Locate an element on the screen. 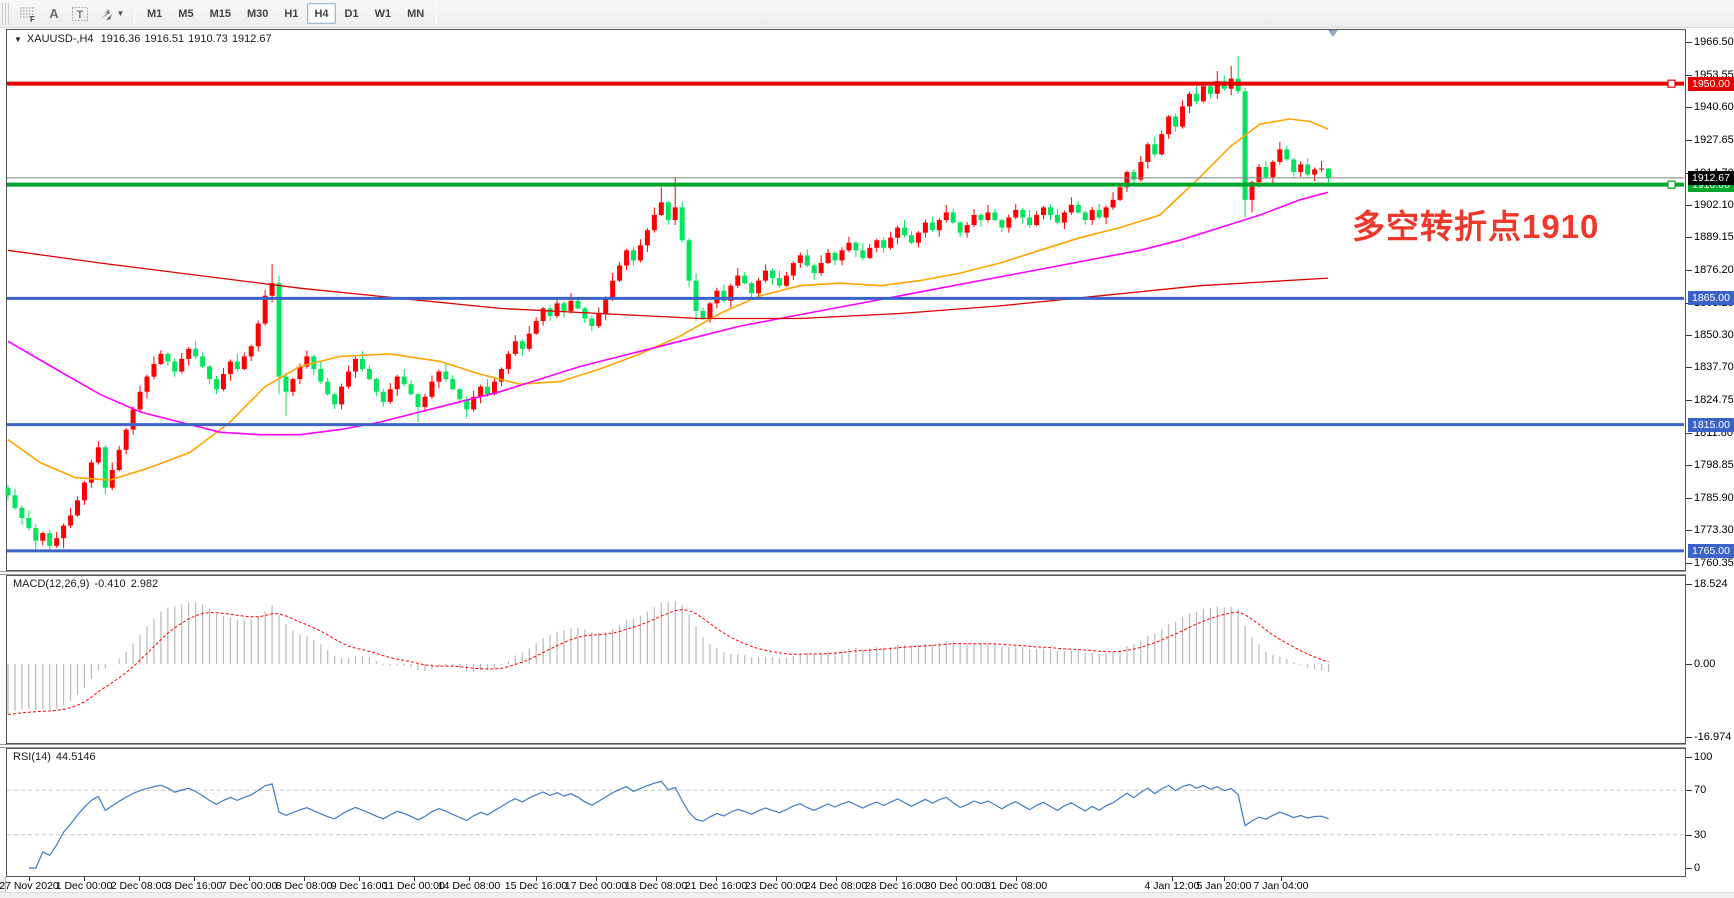 The height and width of the screenshot is (898, 1734). price-tick-label: 1889.15 is located at coordinates (1714, 237).